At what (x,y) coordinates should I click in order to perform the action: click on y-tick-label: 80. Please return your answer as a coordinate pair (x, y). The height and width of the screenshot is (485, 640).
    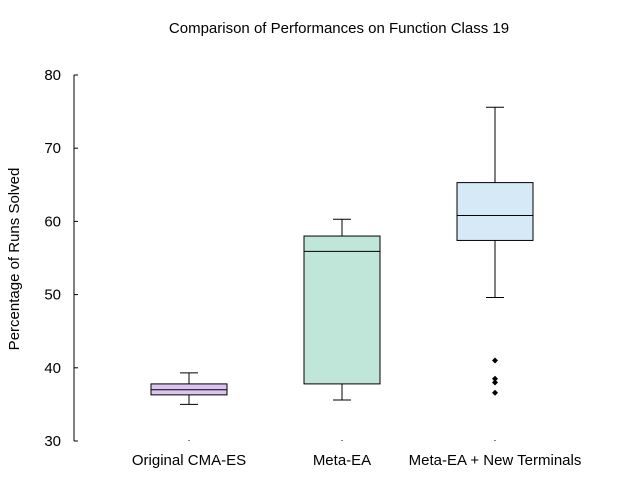
    Looking at the image, I should click on (52, 75).